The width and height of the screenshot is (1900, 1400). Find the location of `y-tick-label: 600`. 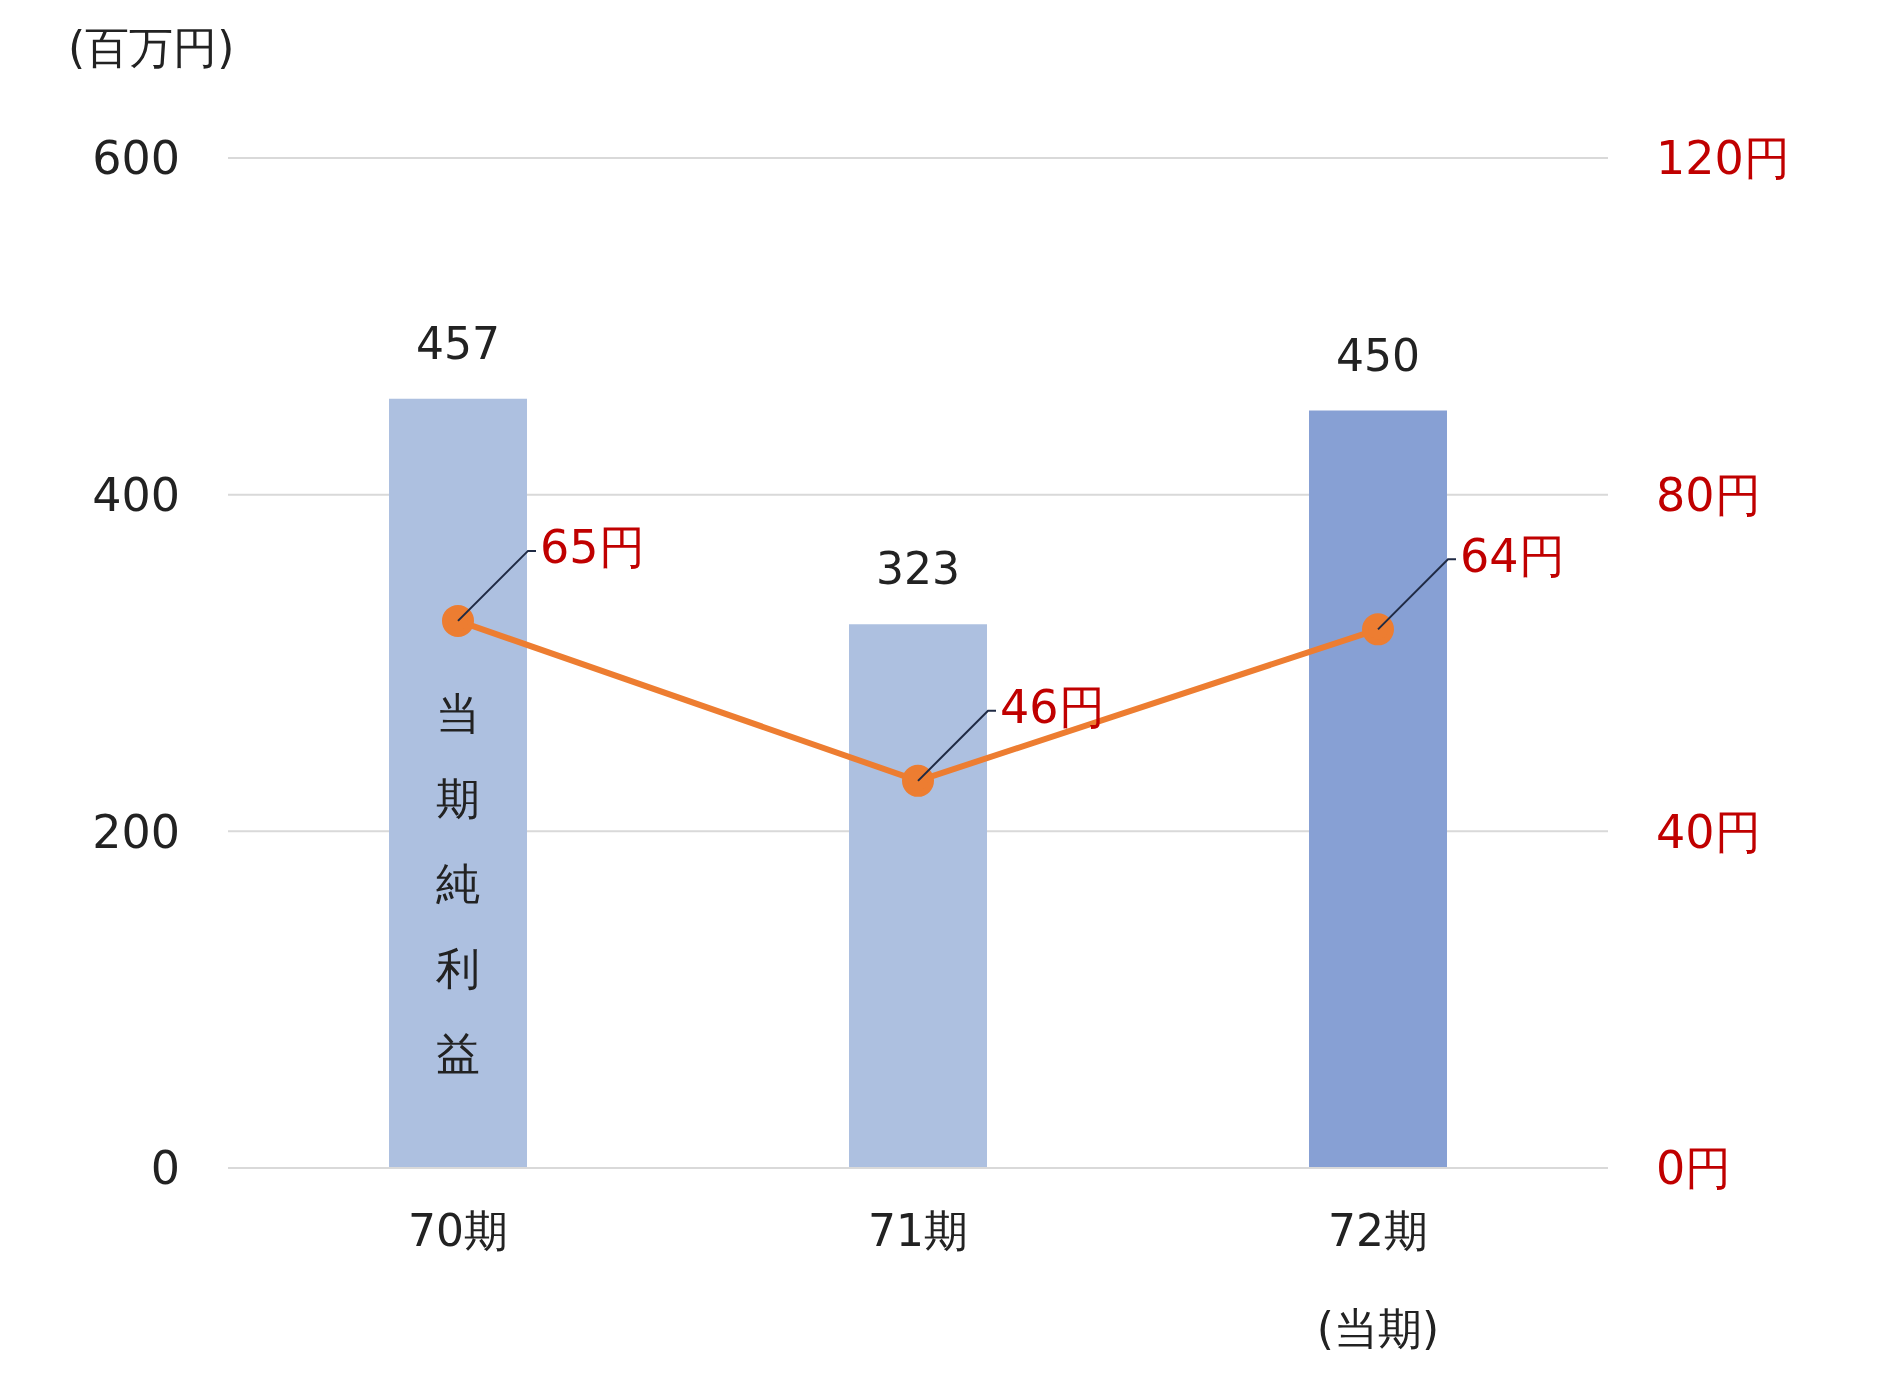

y-tick-label: 600 is located at coordinates (136, 158).